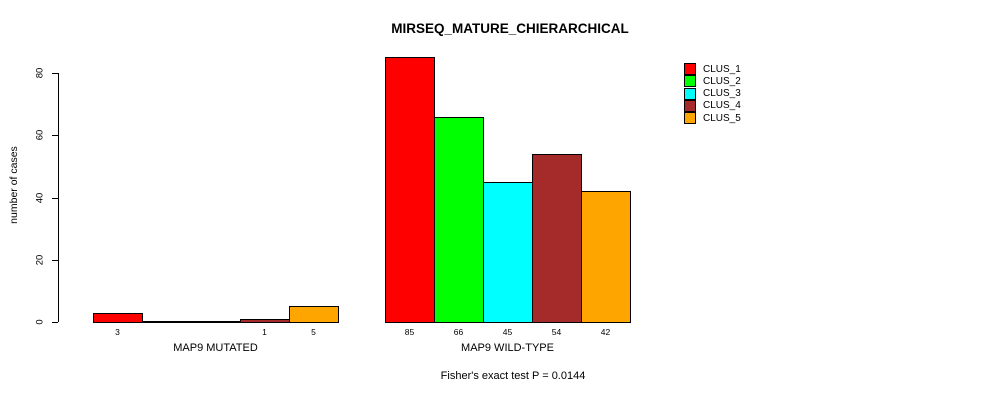 This screenshot has height=400, width=990. What do you see at coordinates (118, 318) in the screenshot?
I see `bar-clus_1-map9-mutated` at bounding box center [118, 318].